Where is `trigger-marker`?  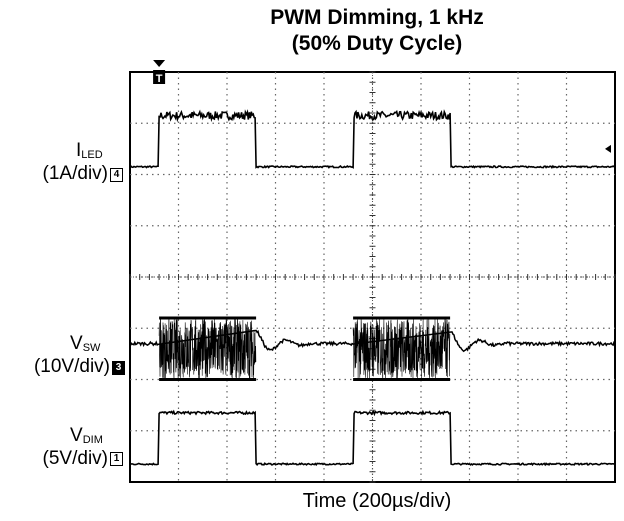
trigger-marker is located at coordinates (159, 77).